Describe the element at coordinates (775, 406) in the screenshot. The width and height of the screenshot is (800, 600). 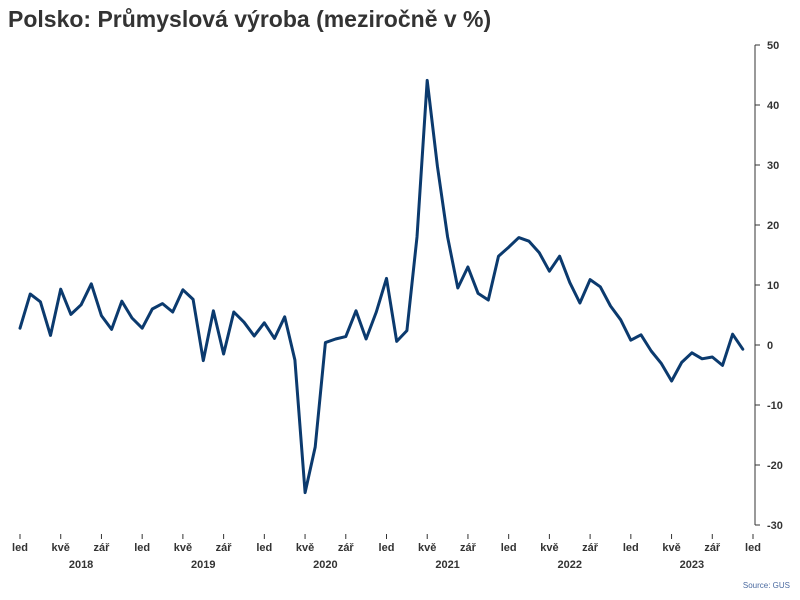
I see `y-tick-label: -10` at that location.